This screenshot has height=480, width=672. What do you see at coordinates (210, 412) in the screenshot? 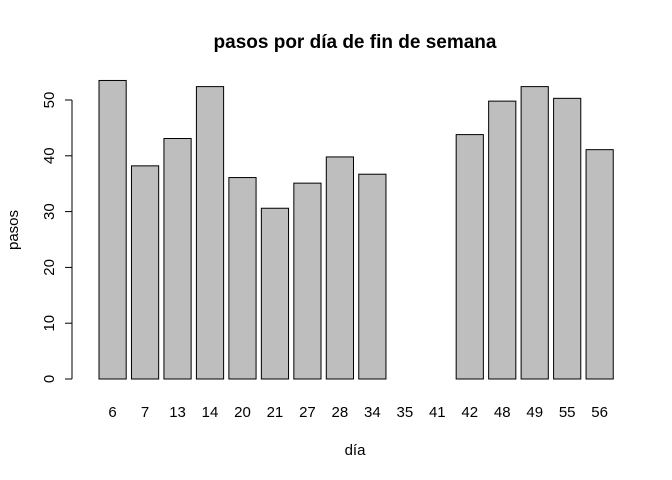
I see `x-tick-label-14: 14` at bounding box center [210, 412].